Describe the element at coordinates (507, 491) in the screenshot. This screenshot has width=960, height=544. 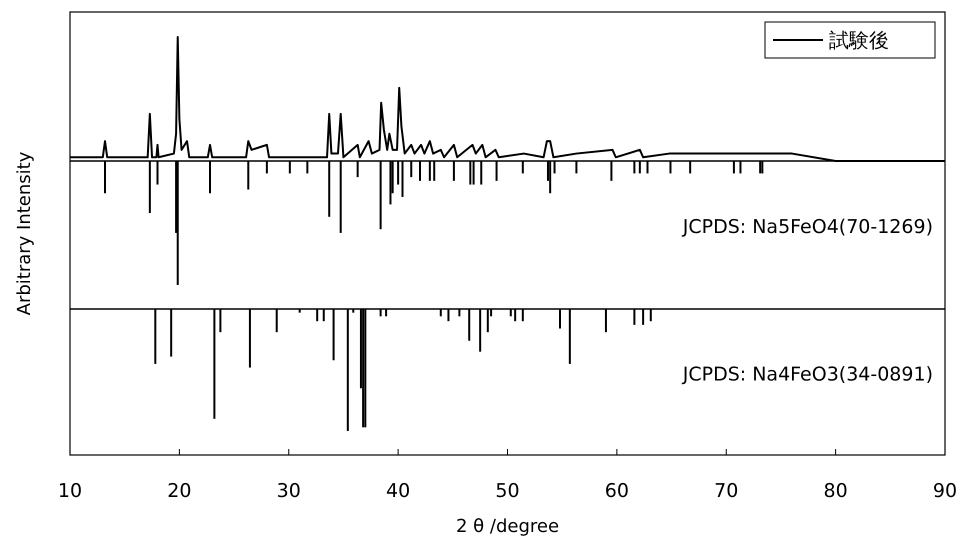
I see `x-tick-label: 50` at that location.